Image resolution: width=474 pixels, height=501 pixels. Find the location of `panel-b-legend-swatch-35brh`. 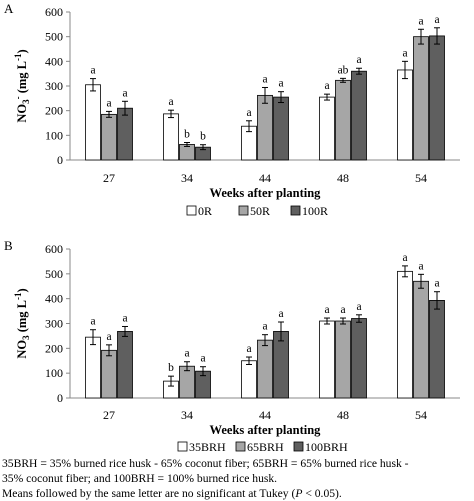

panel-b-legend-swatch-35brh is located at coordinates (182, 446).